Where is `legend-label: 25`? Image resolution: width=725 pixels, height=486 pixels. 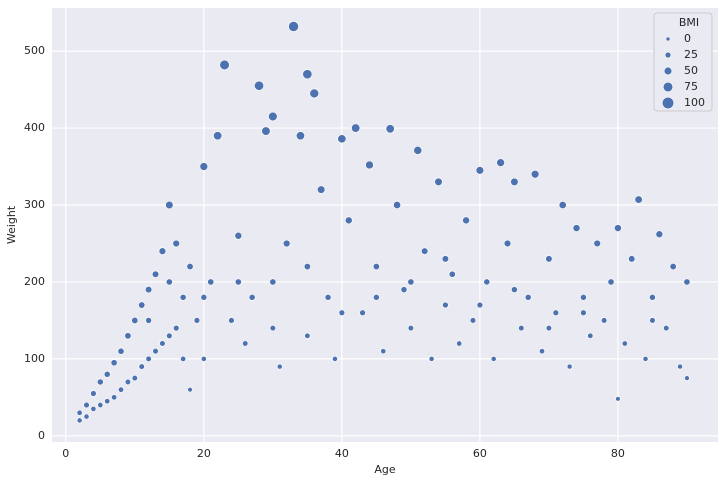
legend-label: 25 is located at coordinates (691, 54).